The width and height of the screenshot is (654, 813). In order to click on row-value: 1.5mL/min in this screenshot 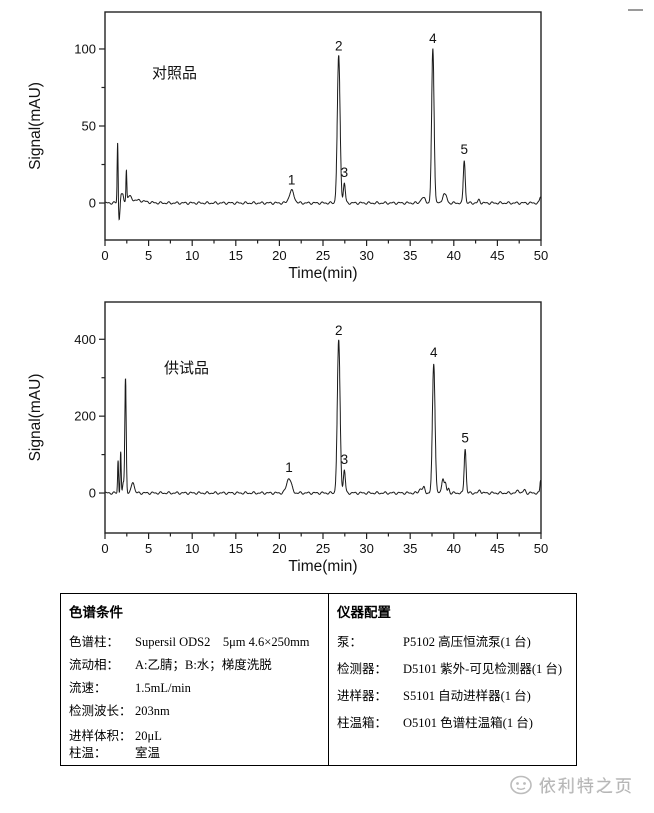, I will do `click(163, 688)`.